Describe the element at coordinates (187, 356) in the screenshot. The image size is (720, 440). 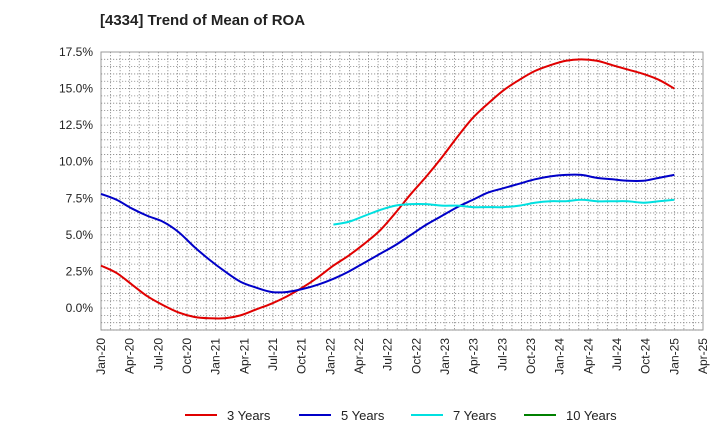
I see `x-tick-label: Oct-20` at that location.